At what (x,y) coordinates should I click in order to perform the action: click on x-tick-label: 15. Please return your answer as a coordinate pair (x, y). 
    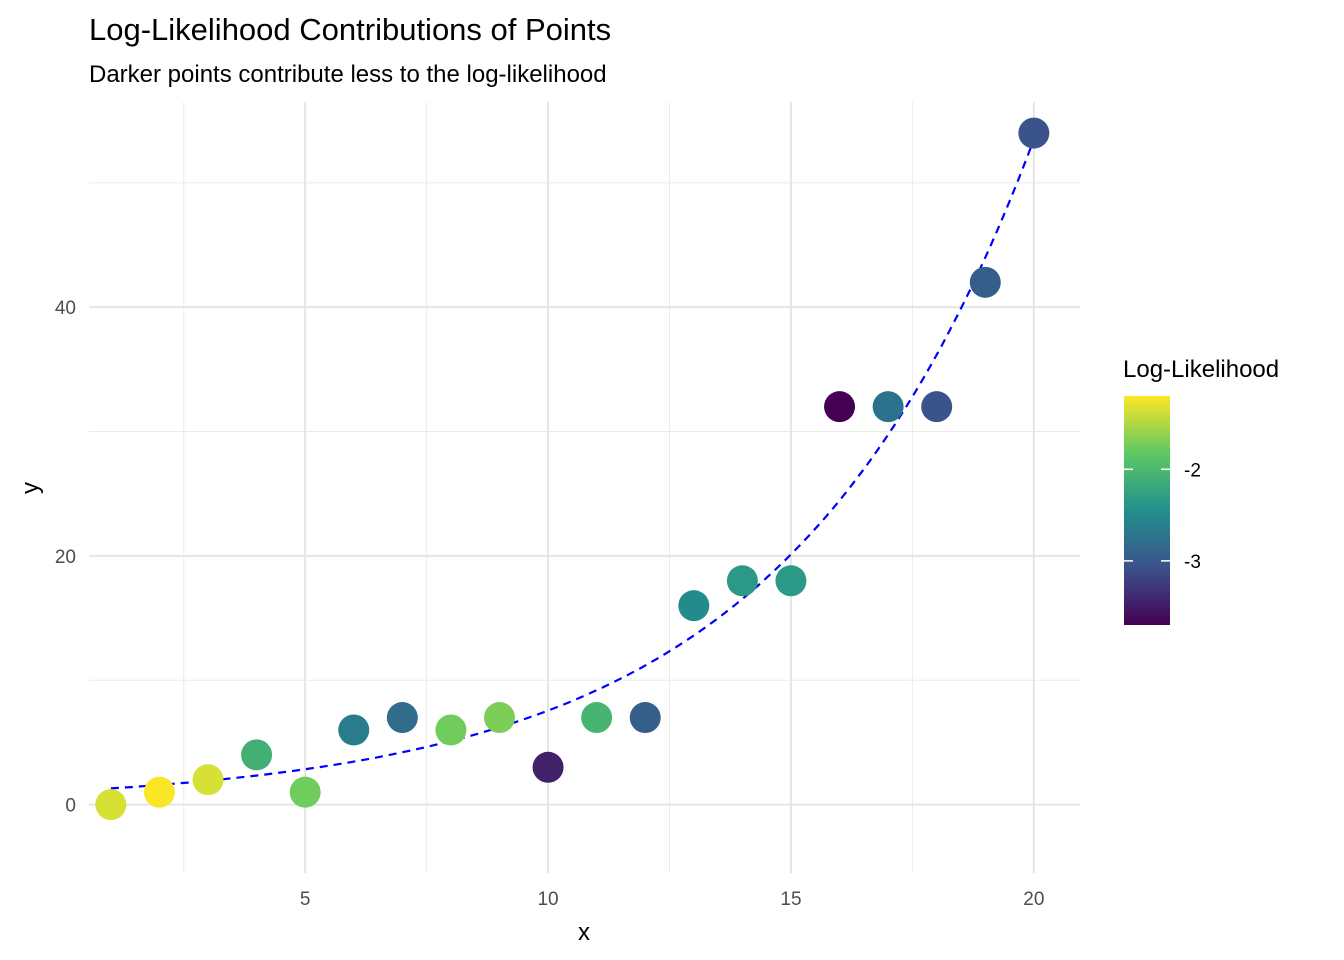
    Looking at the image, I should click on (790, 899).